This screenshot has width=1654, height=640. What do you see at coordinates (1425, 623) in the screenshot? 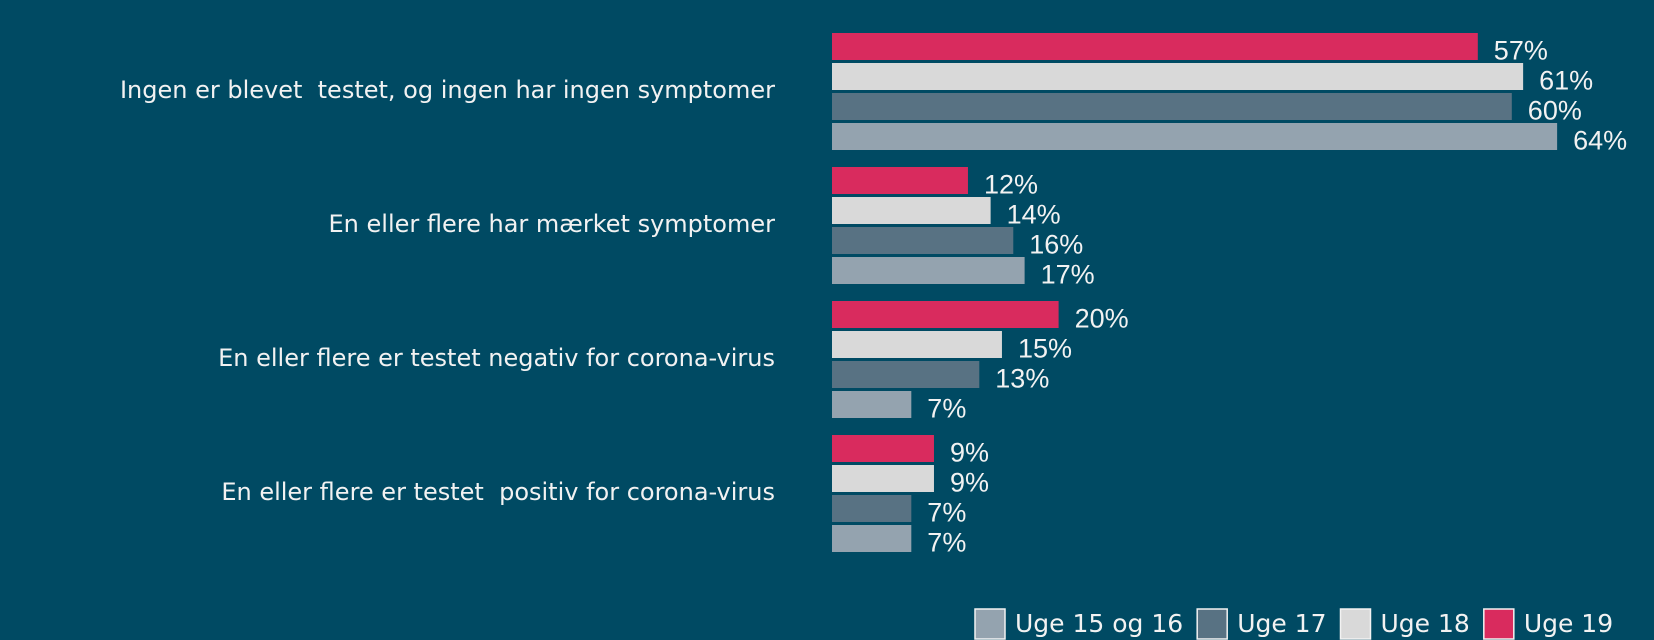
I see `legend-label: Uge 18` at bounding box center [1425, 623].